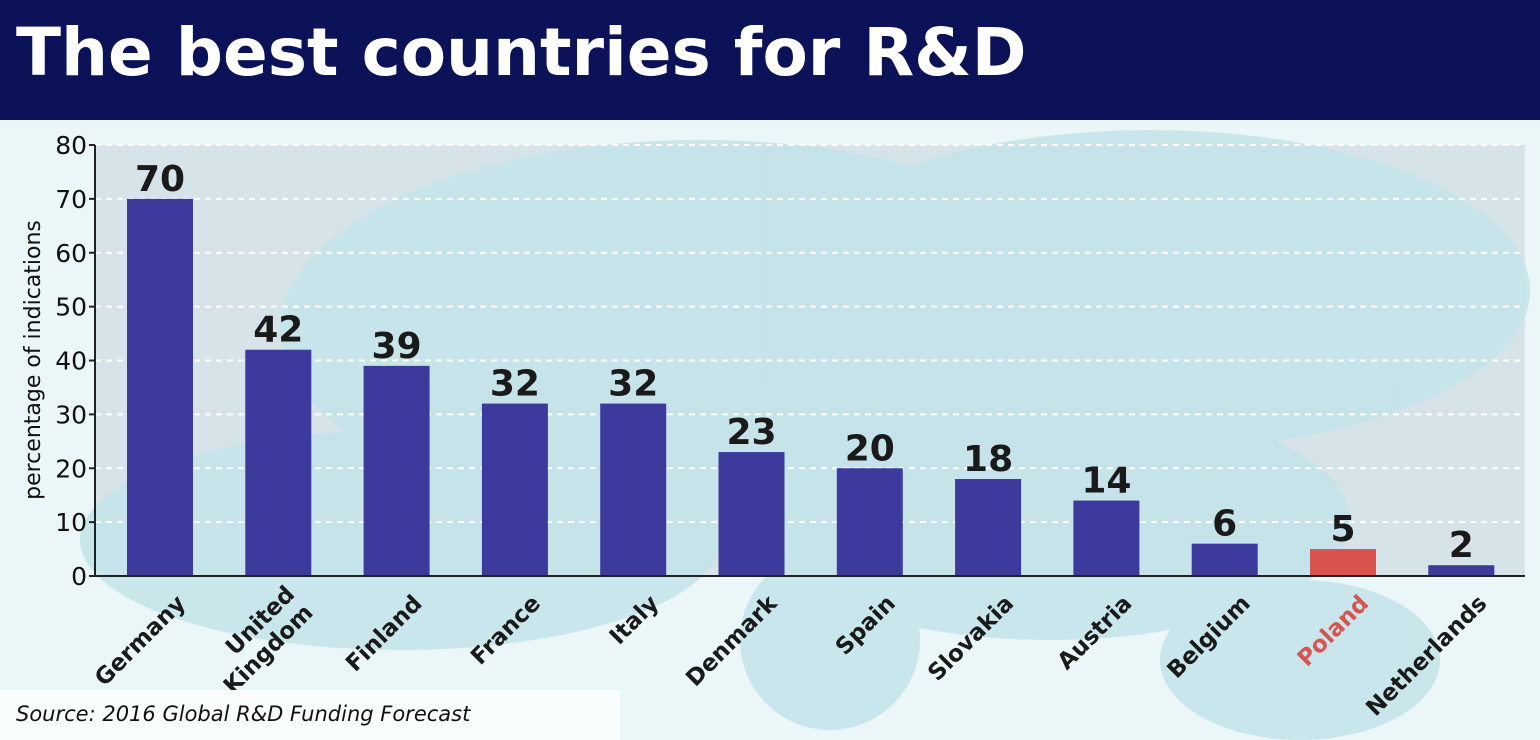 This screenshot has width=1540, height=740. I want to click on y-tick-label: 40, so click(71, 361).